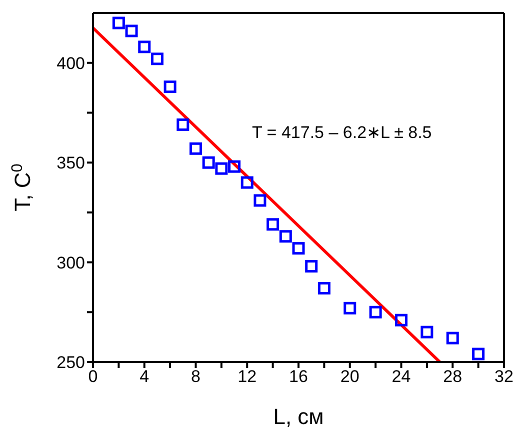 This screenshot has height=434, width=518. I want to click on x-tick-label: 0, so click(93, 376).